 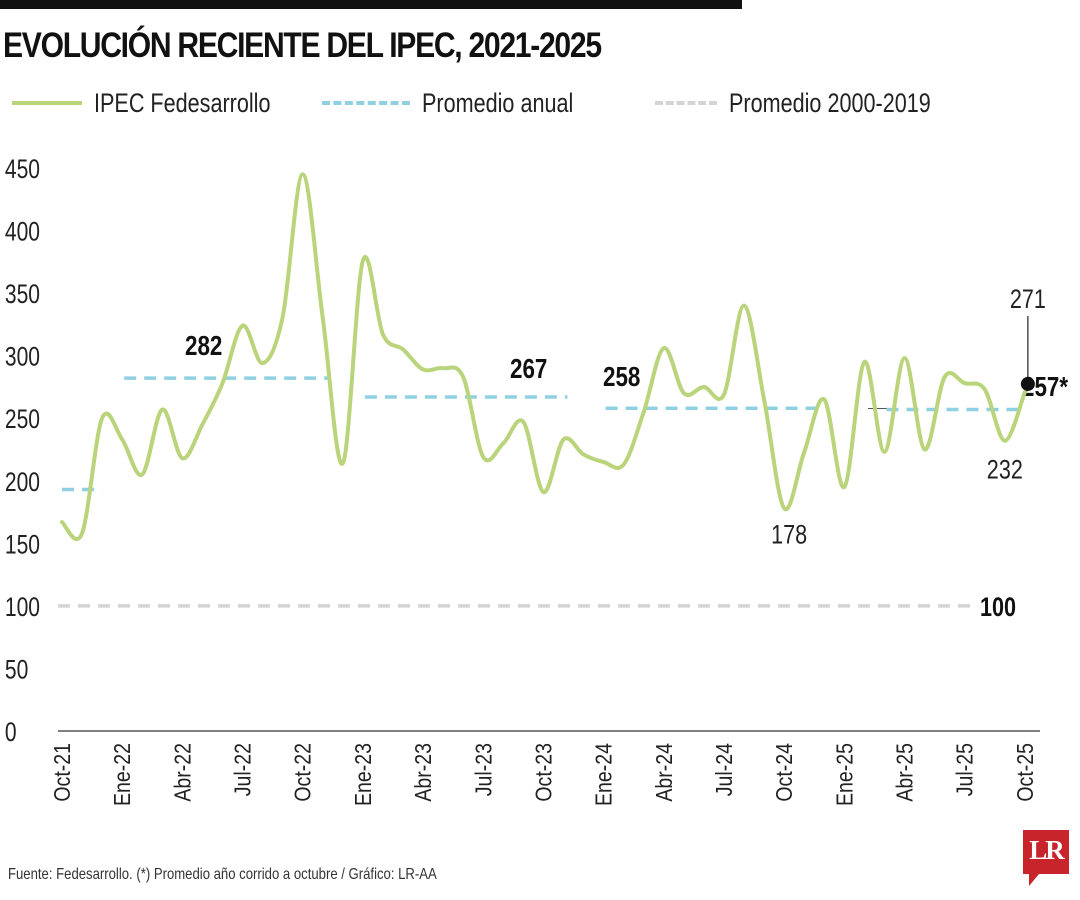 What do you see at coordinates (22, 357) in the screenshot?
I see `y-tick-label: 300` at bounding box center [22, 357].